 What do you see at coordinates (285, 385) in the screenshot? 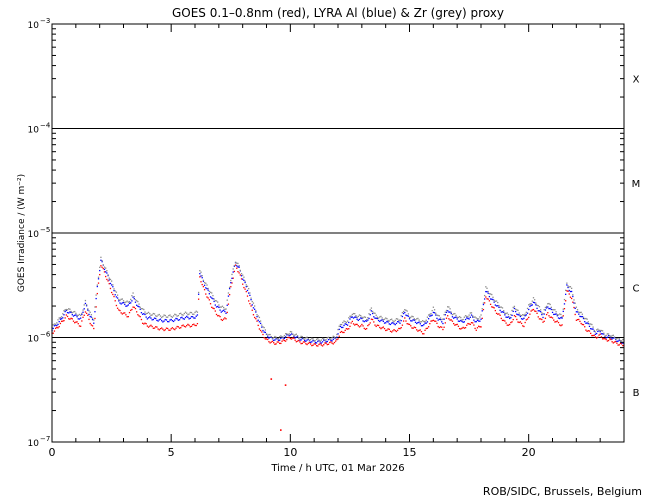
I see `outlier-point` at bounding box center [285, 385].